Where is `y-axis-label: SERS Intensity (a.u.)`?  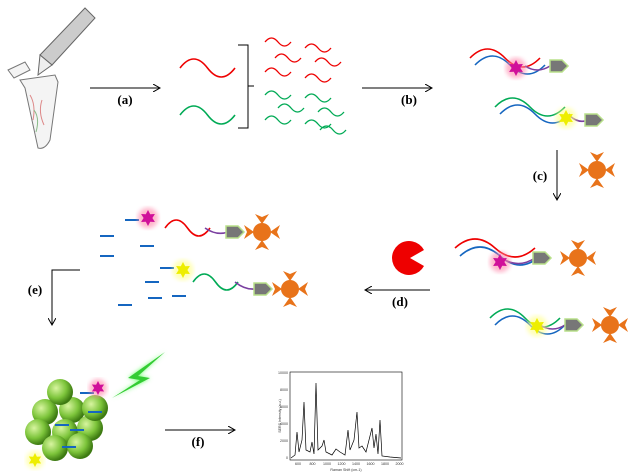
y-axis-label: SERS Intensity (a.u.) is located at coordinates (280, 416).